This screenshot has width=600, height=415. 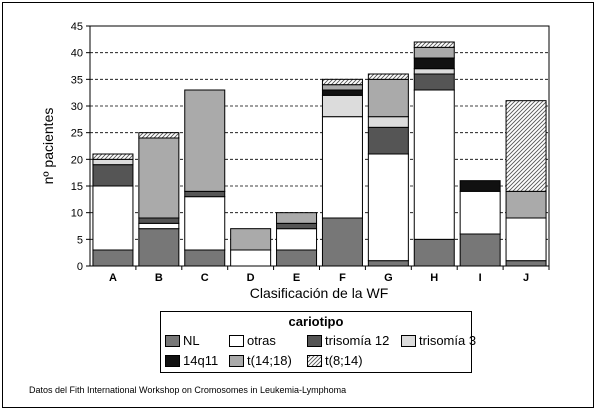 I want to click on y-tick-label: 20, so click(x=77, y=160).